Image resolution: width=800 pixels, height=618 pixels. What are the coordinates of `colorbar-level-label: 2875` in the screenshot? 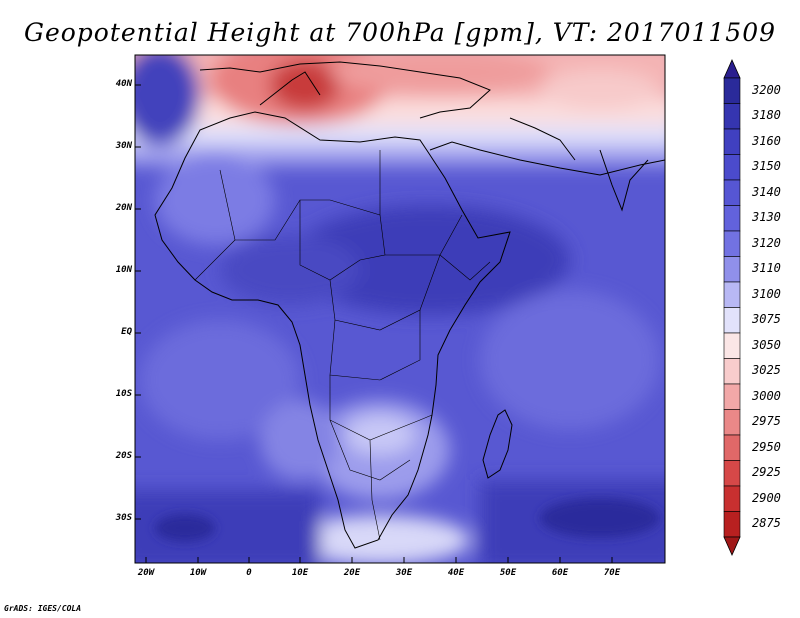 It's located at (766, 523).